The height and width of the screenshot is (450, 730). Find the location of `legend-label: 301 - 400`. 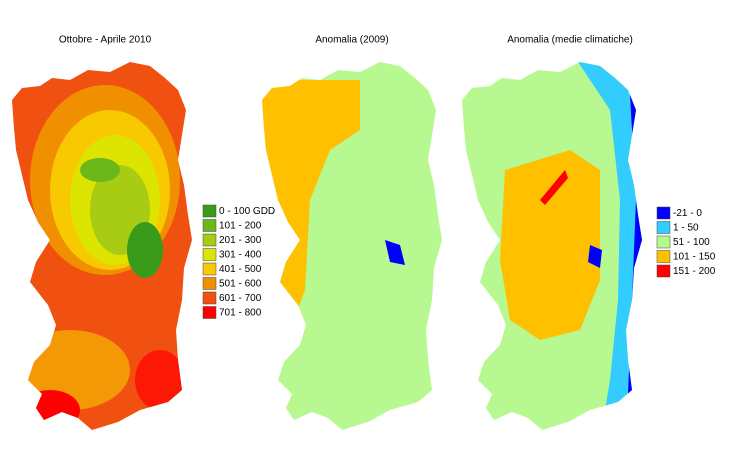

legend-label: 301 - 400 is located at coordinates (240, 255).